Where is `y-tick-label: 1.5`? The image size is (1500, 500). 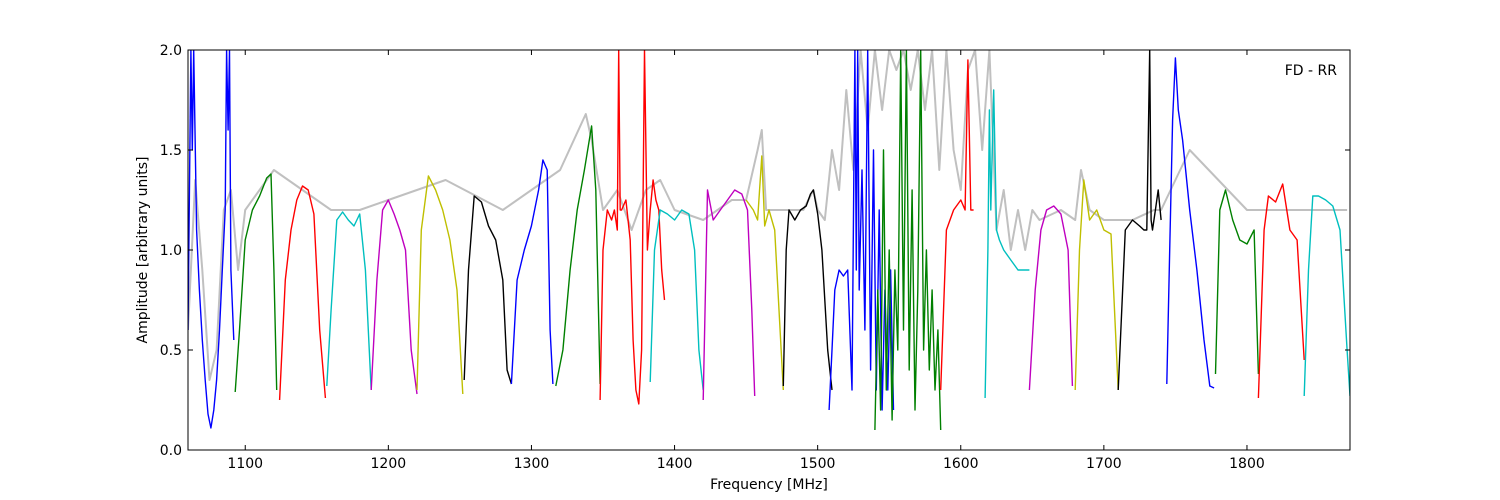
y-tick-label: 1.5 is located at coordinates (171, 151).